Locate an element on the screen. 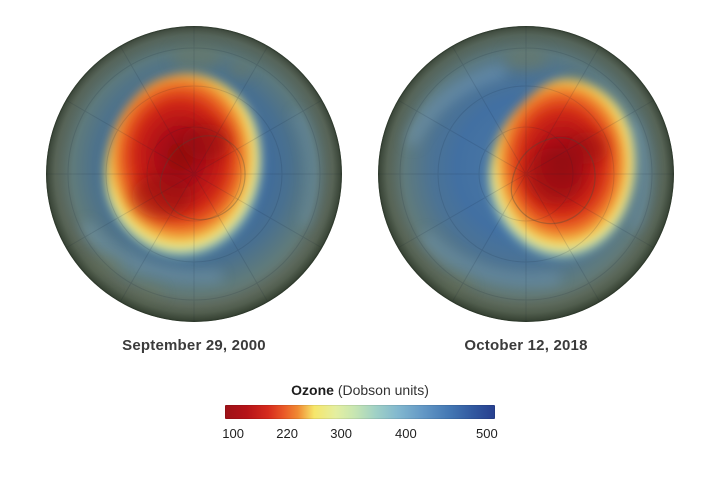  tick-label: 220 is located at coordinates (287, 433).